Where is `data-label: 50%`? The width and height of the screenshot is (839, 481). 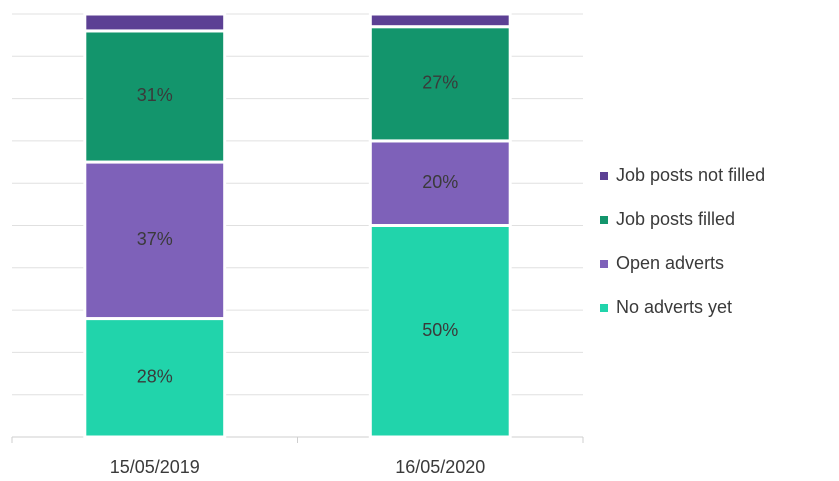
data-label: 50% is located at coordinates (440, 330).